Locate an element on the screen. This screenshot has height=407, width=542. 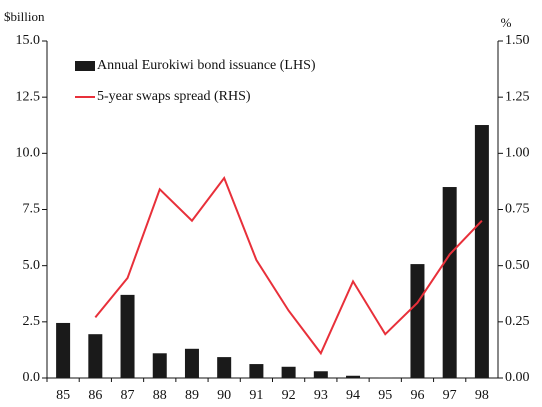
y2-tick-label: 1.50 is located at coordinates (517, 40).